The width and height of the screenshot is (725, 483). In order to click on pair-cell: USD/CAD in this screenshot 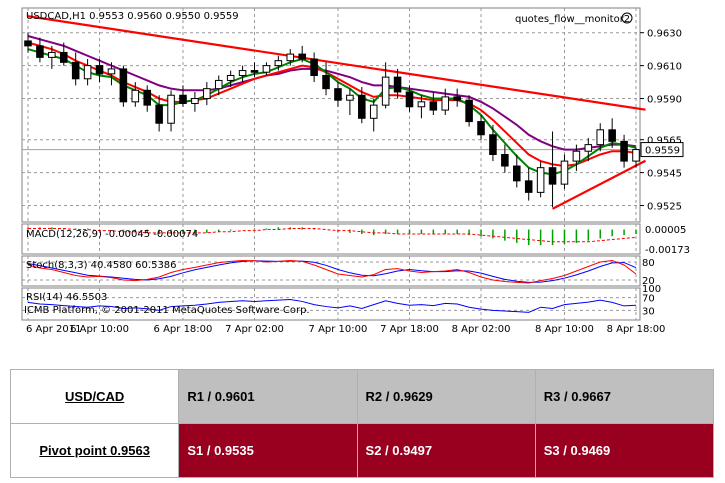, I will do `click(94, 396)`.